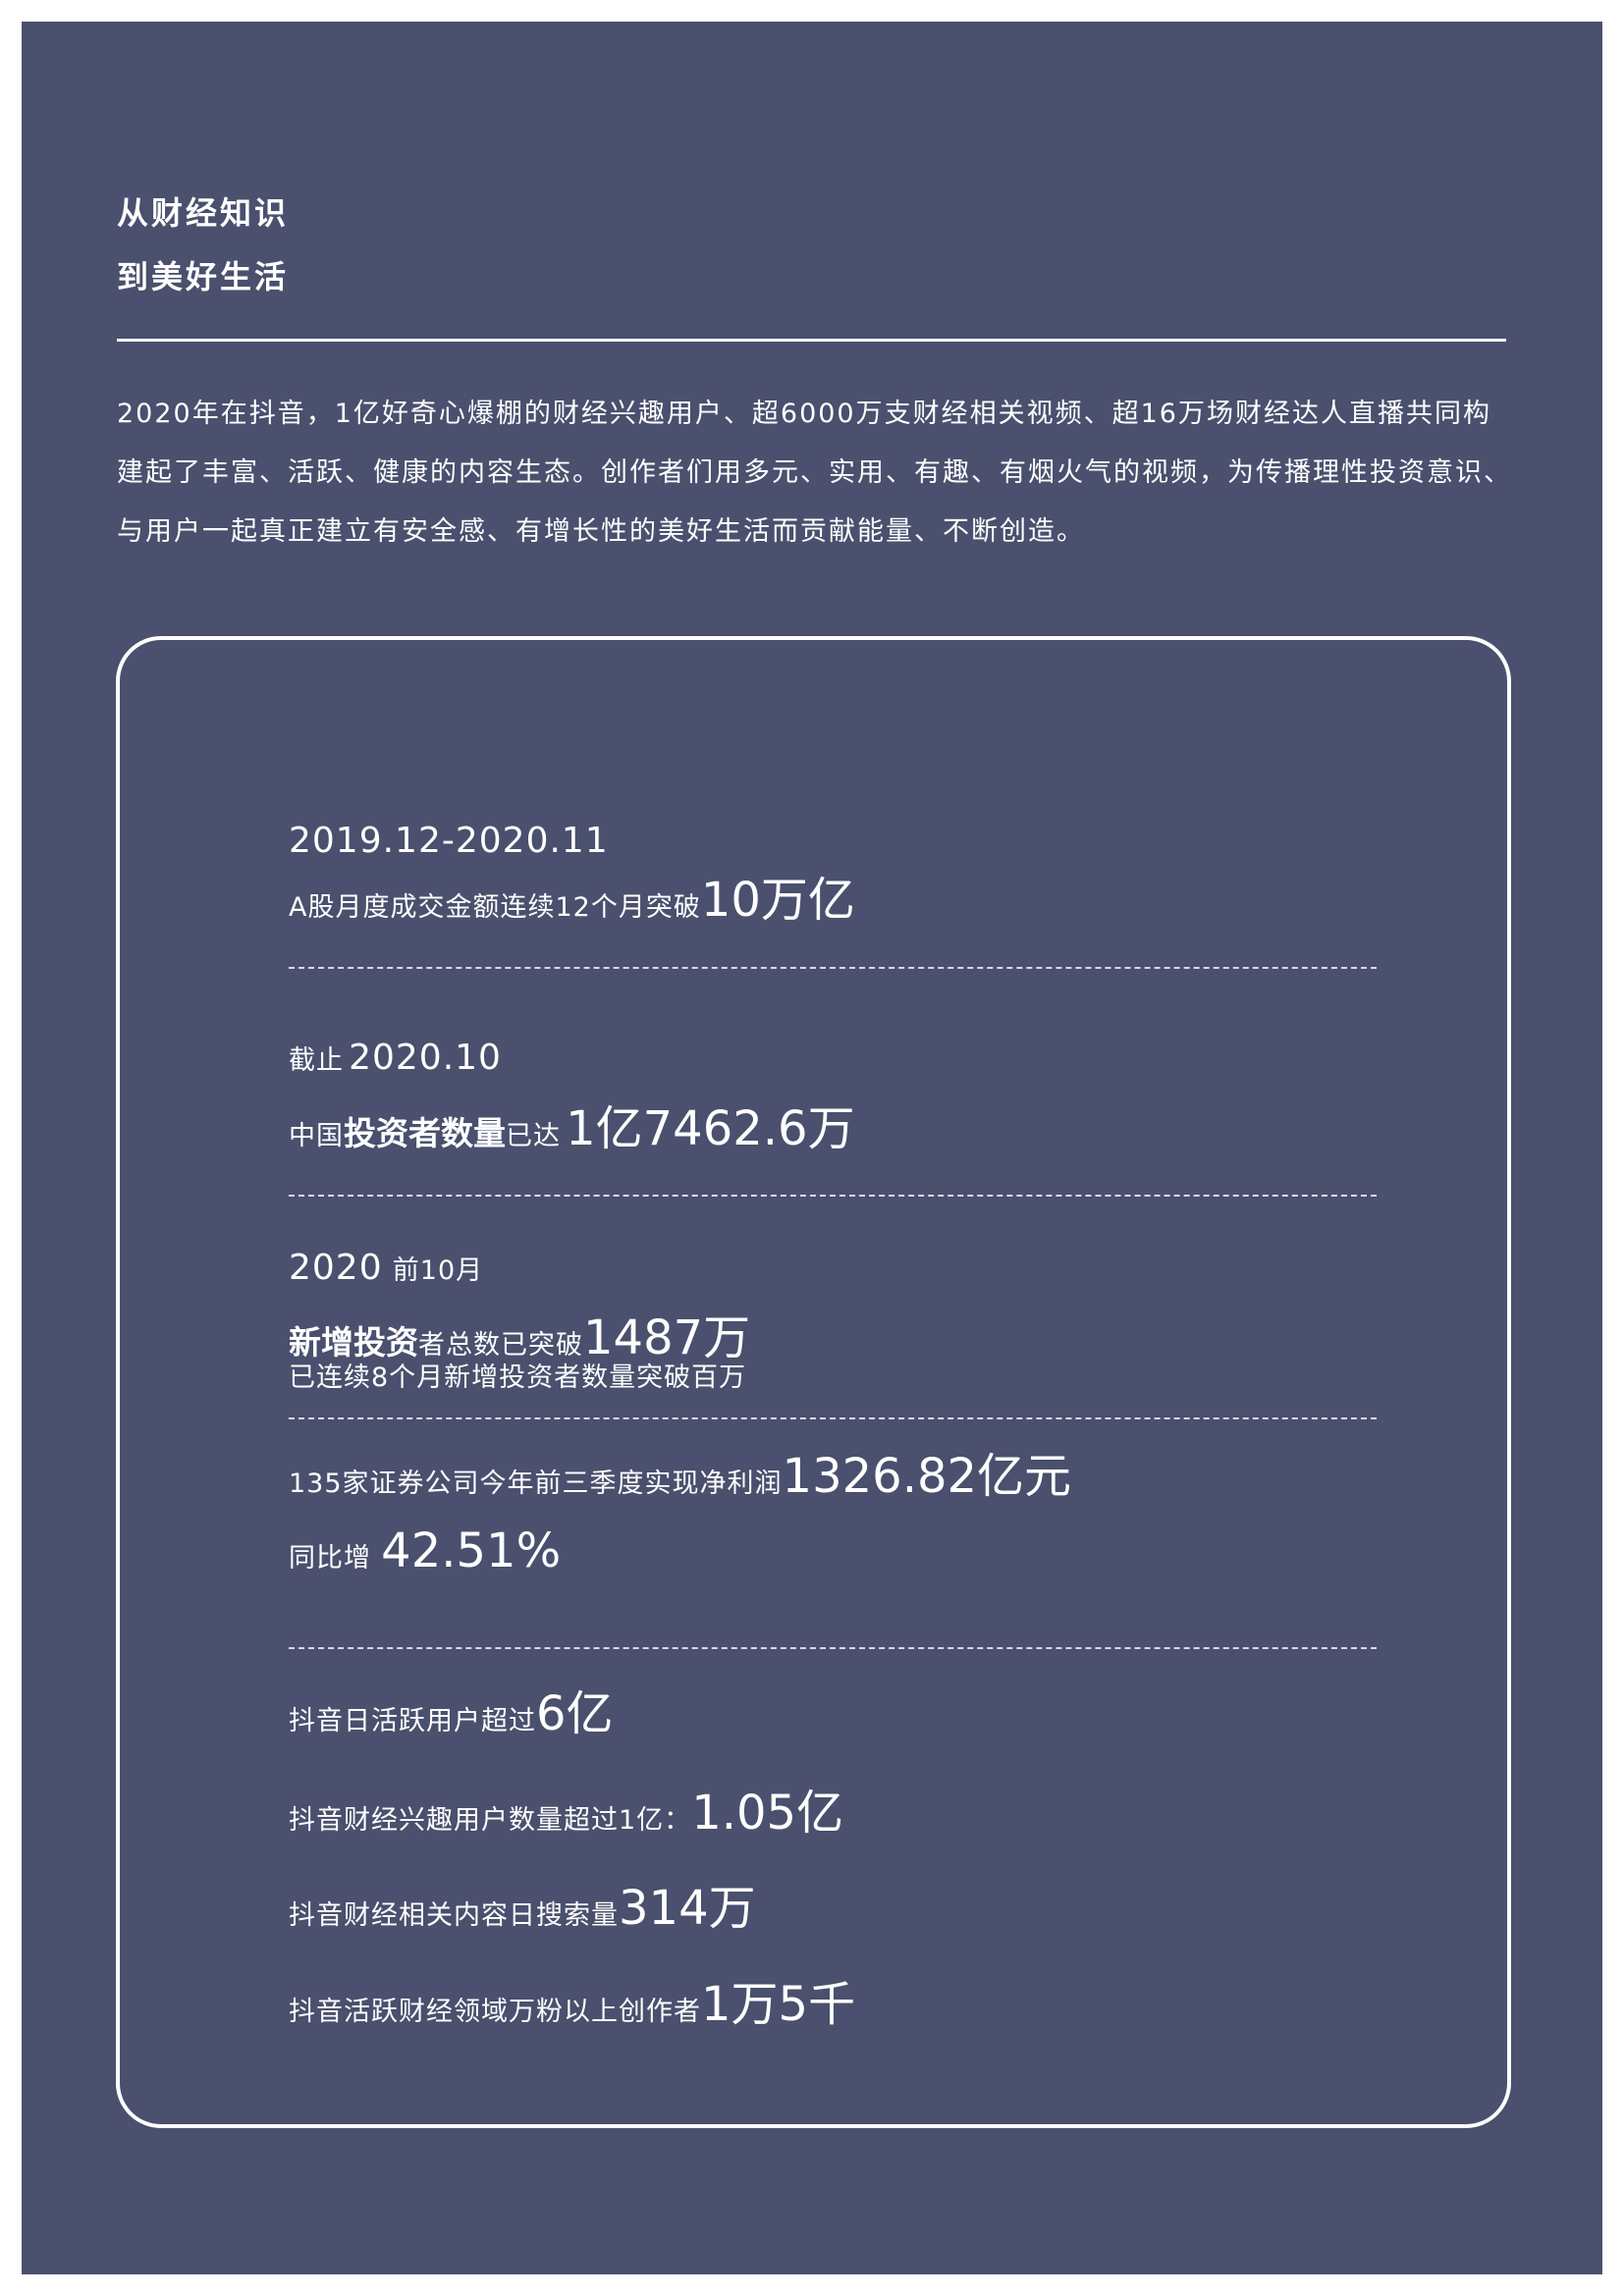 The height and width of the screenshot is (2296, 1624). What do you see at coordinates (336, 1268) in the screenshot?
I see `new-investors-year: 2020` at bounding box center [336, 1268].